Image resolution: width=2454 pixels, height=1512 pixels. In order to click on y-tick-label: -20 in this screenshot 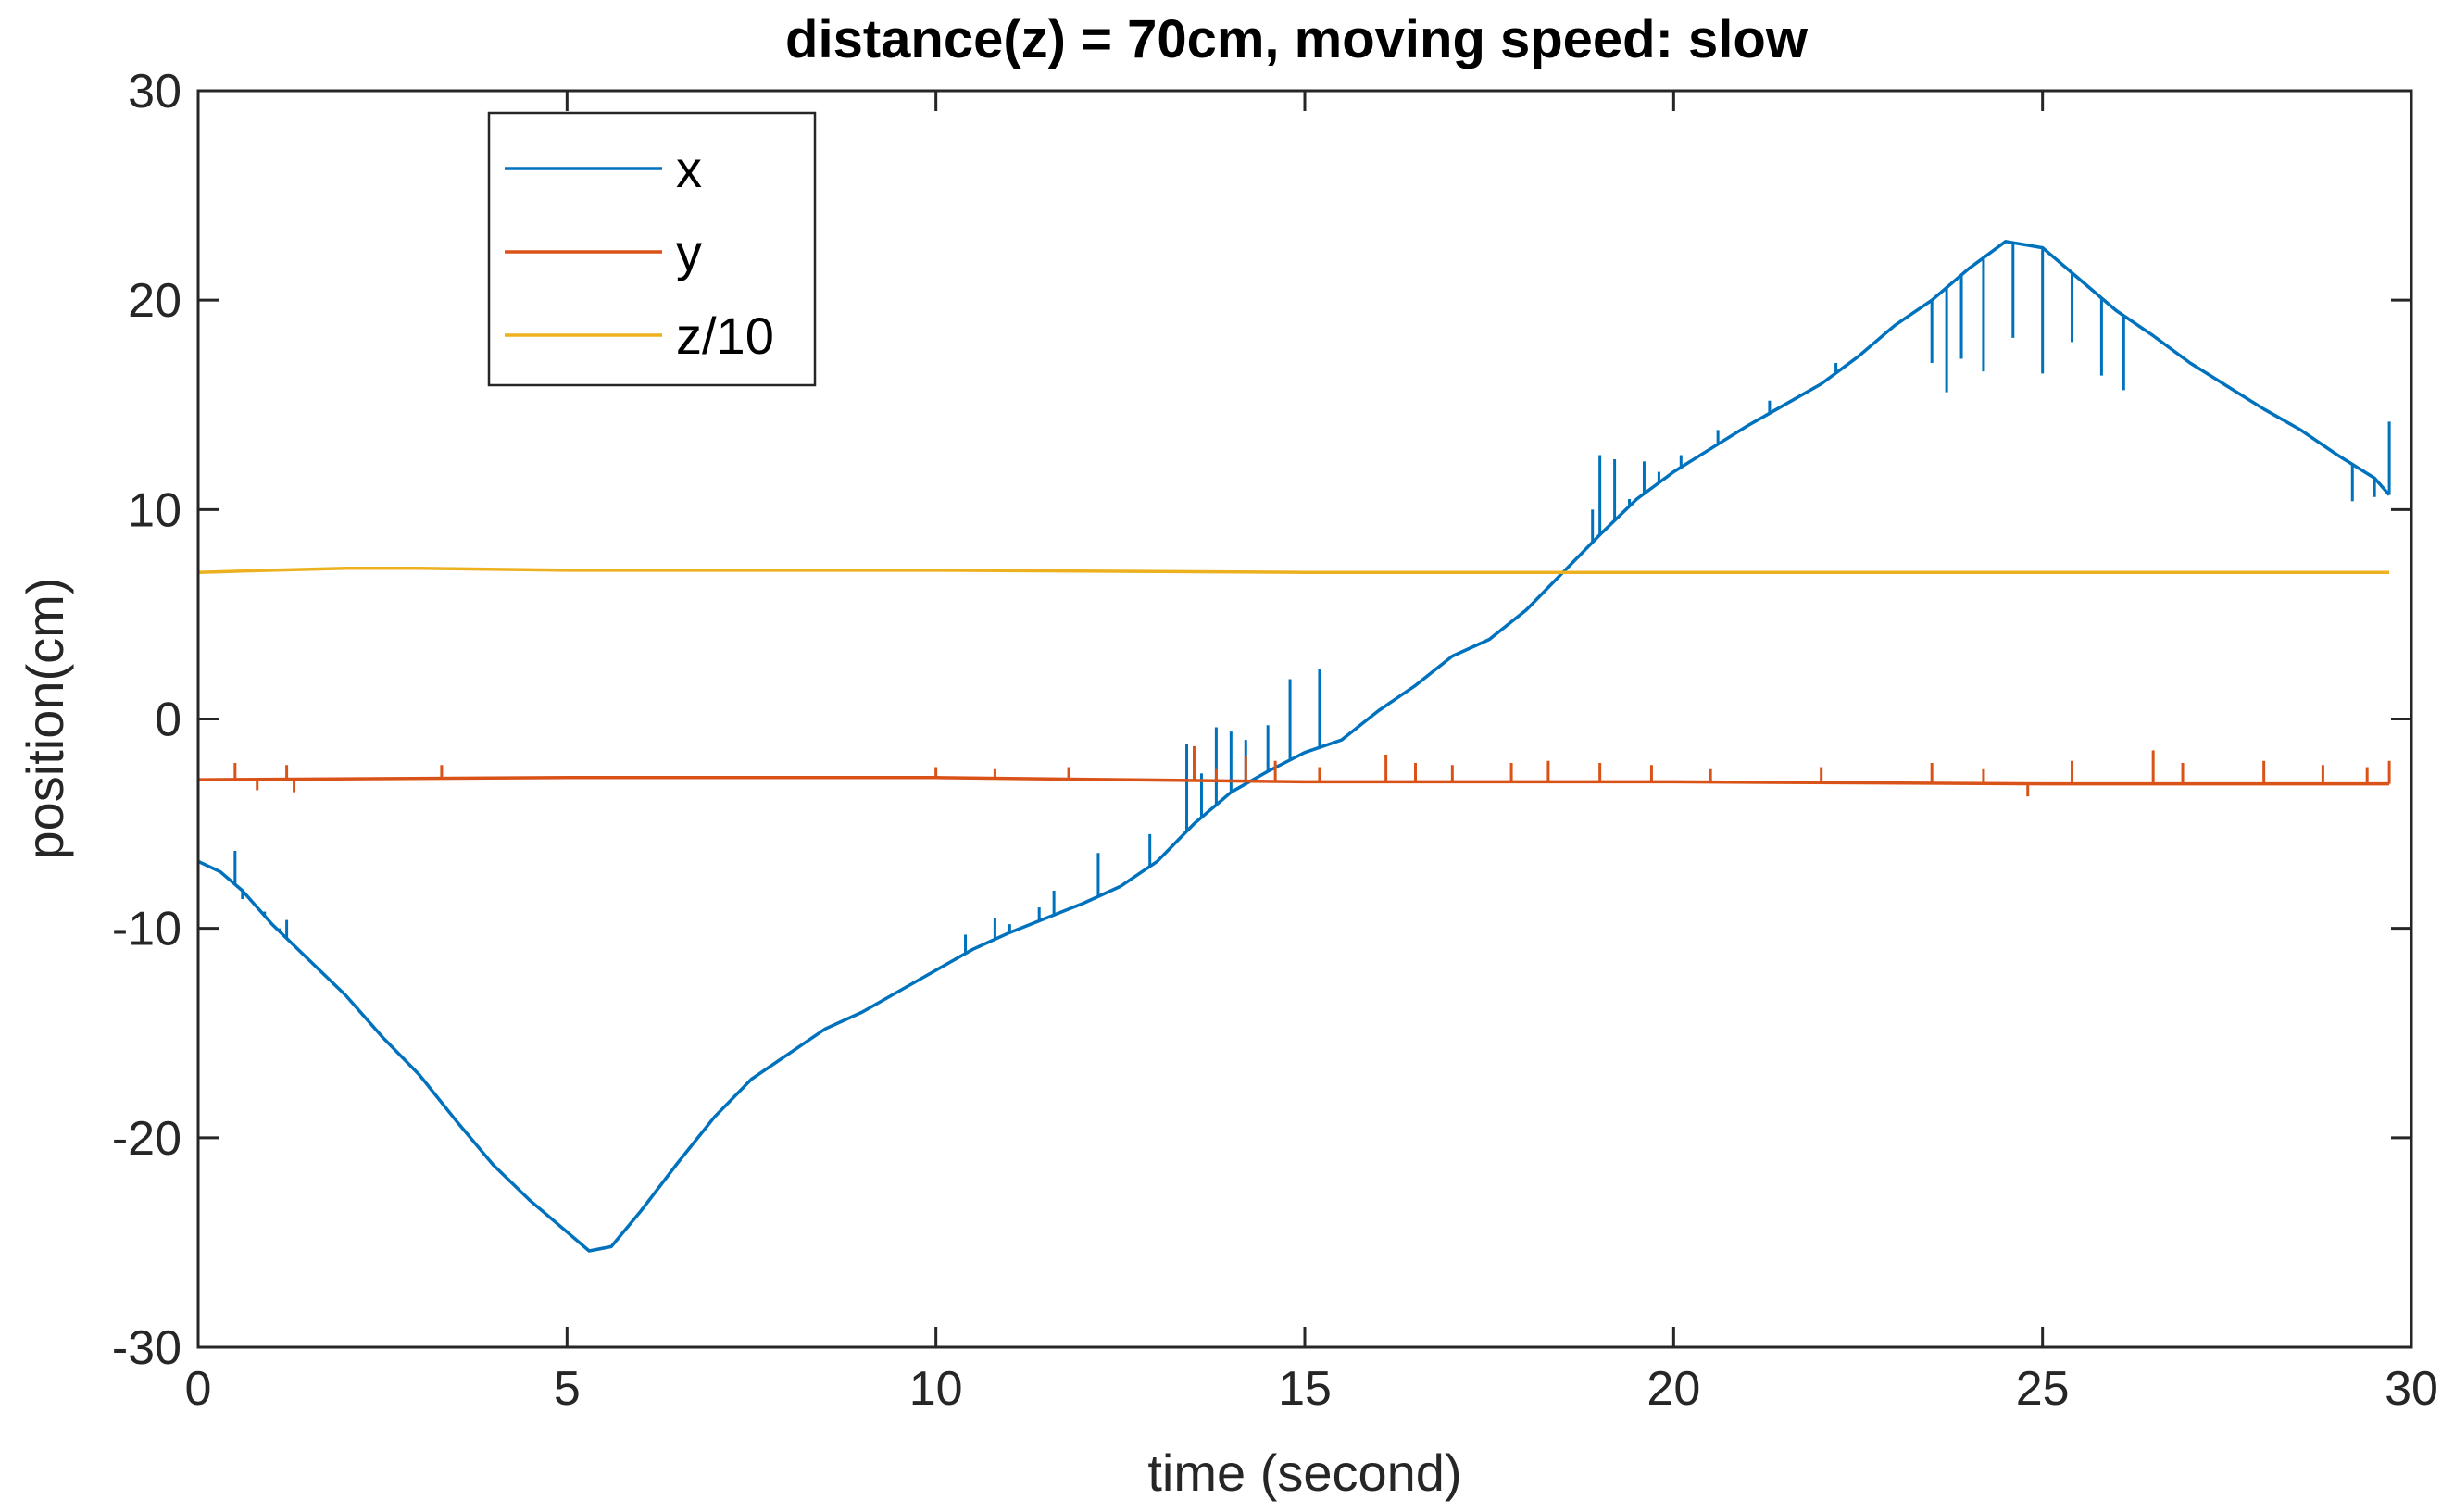, I will do `click(147, 1139)`.